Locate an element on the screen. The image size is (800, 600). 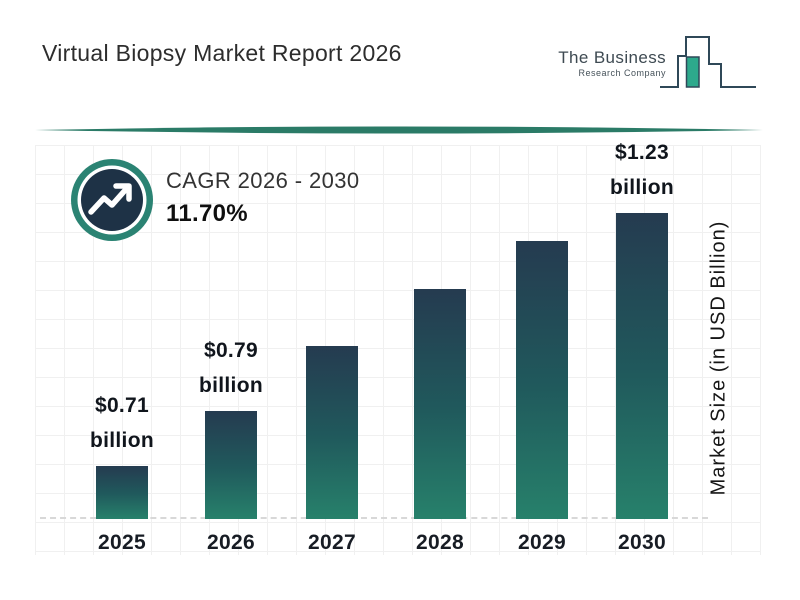
bar-2025 is located at coordinates (122, 492).